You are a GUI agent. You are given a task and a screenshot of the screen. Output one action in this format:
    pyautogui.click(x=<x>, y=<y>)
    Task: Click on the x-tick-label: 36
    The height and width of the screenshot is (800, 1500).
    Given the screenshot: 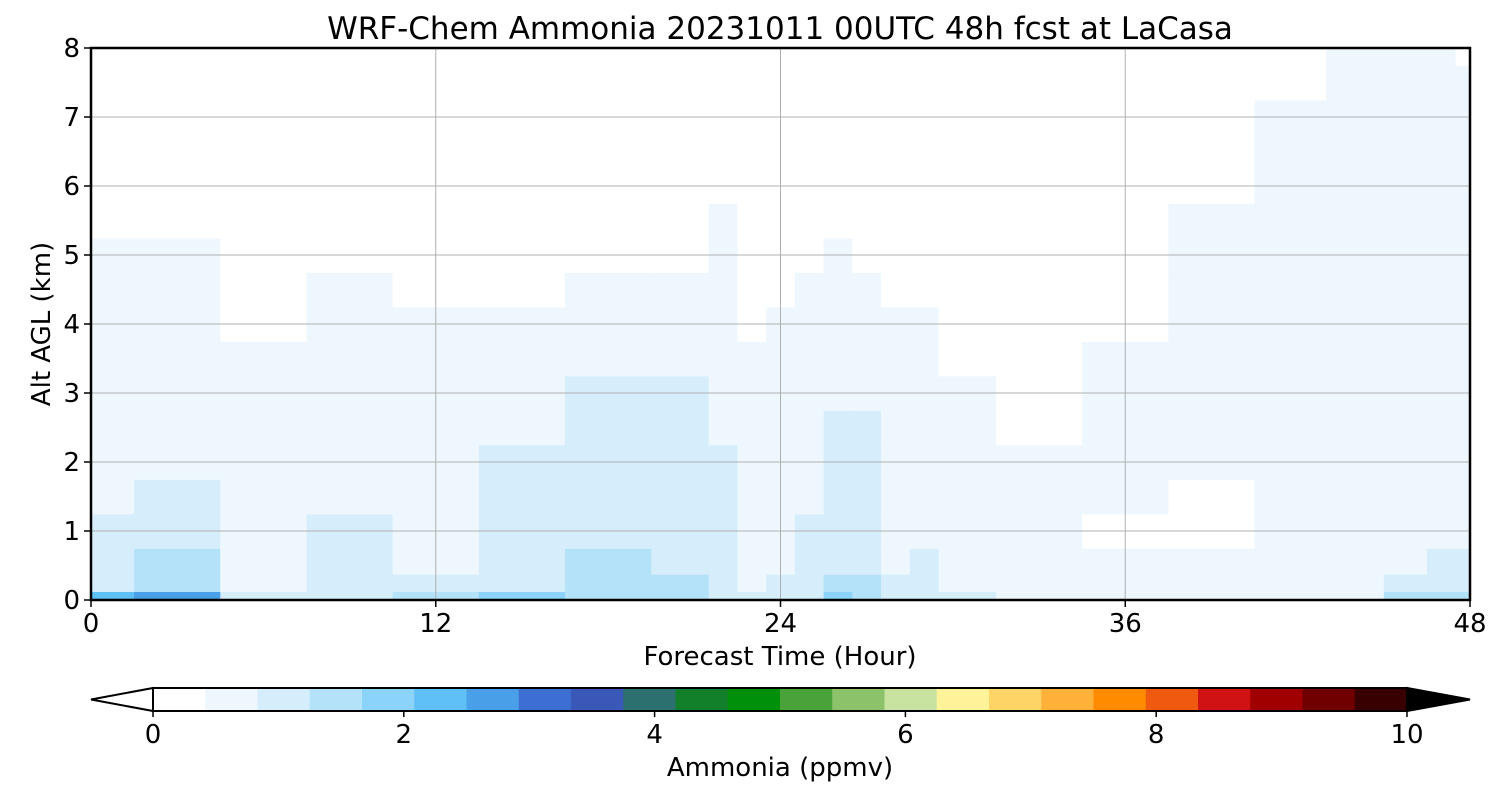 What is the action you would take?
    pyautogui.click(x=1125, y=624)
    